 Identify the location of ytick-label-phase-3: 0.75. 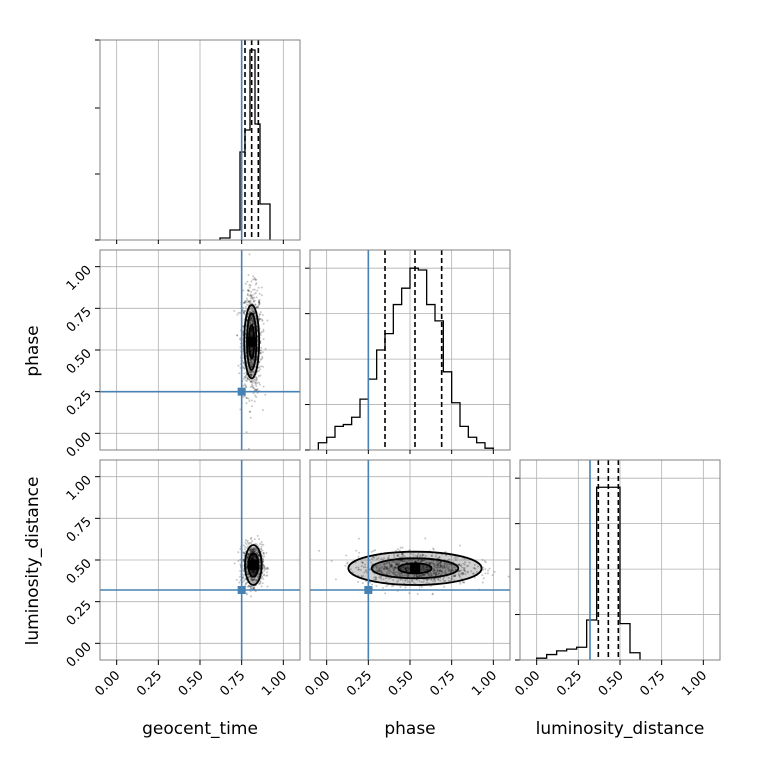
(79, 320).